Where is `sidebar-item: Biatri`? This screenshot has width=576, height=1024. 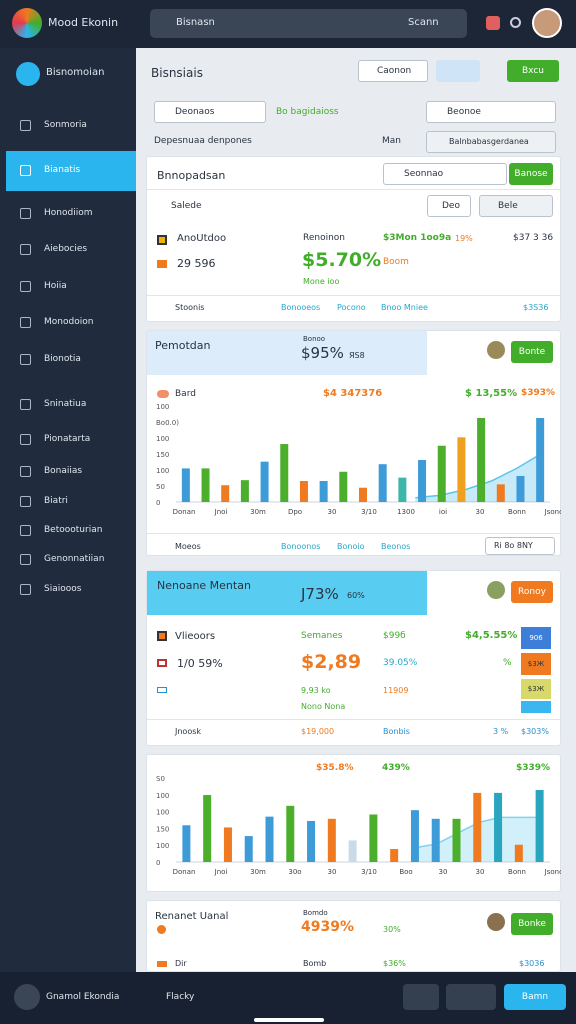 sidebar-item: Biatri is located at coordinates (68, 502).